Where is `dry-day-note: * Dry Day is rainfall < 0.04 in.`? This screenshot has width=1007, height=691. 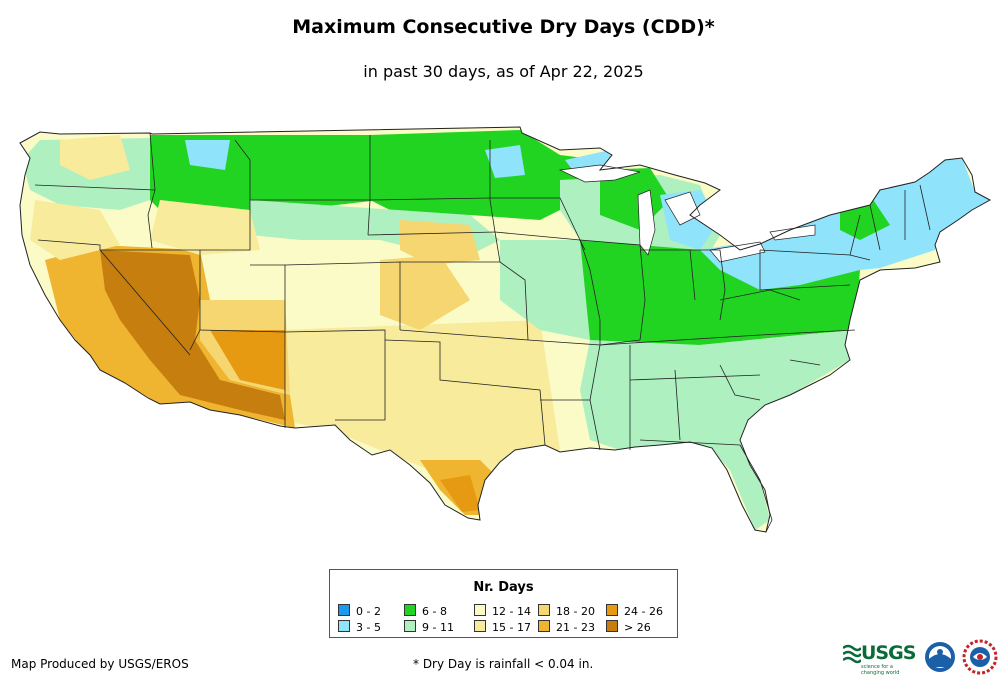
dry-day-note: * Dry Day is rainfall < 0.04 in. is located at coordinates (503, 664).